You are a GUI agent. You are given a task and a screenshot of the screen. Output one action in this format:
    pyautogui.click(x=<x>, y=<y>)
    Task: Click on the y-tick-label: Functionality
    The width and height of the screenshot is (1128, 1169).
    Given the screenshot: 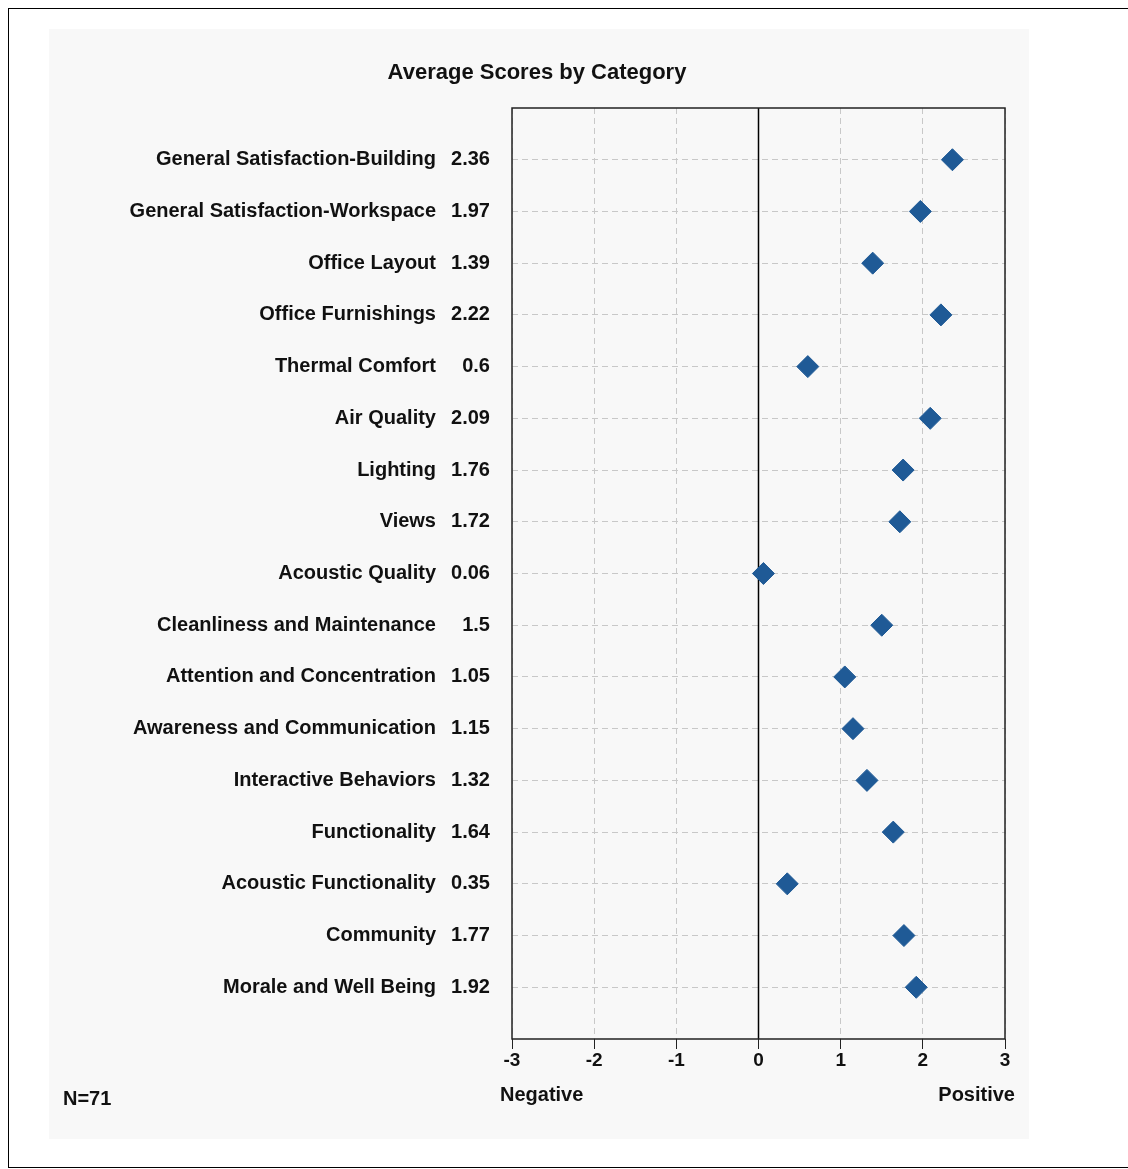 What is the action you would take?
    pyautogui.click(x=374, y=830)
    